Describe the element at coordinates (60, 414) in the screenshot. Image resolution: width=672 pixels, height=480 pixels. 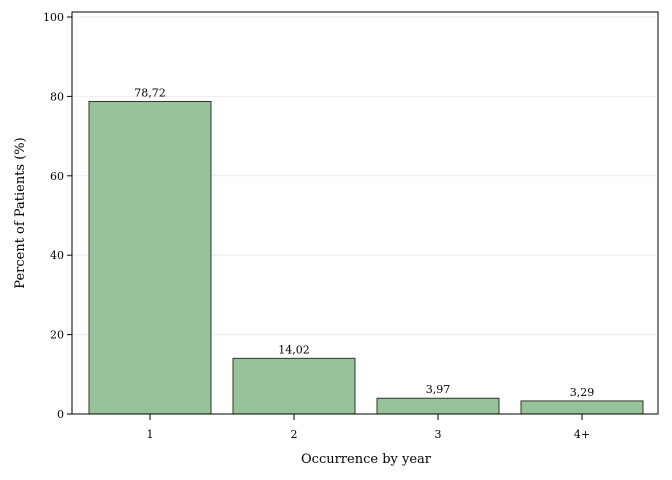
I see `y-tick-label: 0` at that location.